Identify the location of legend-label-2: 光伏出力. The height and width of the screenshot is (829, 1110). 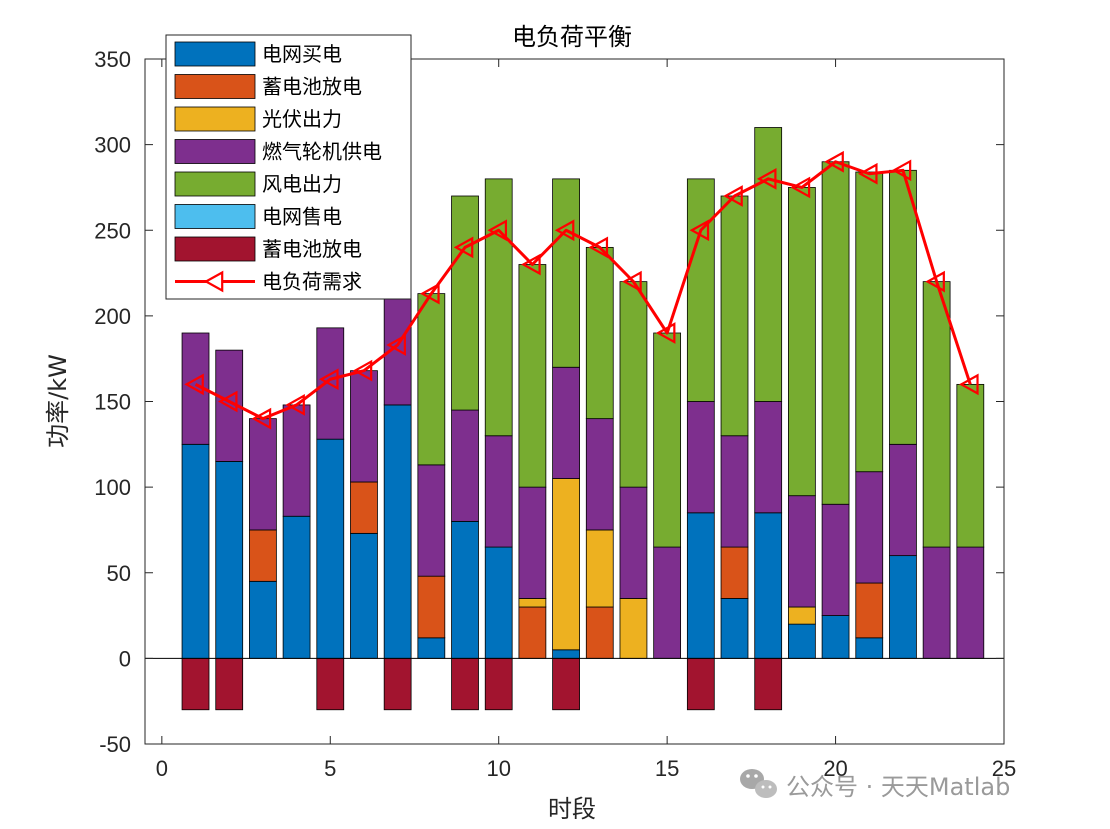
(302, 119).